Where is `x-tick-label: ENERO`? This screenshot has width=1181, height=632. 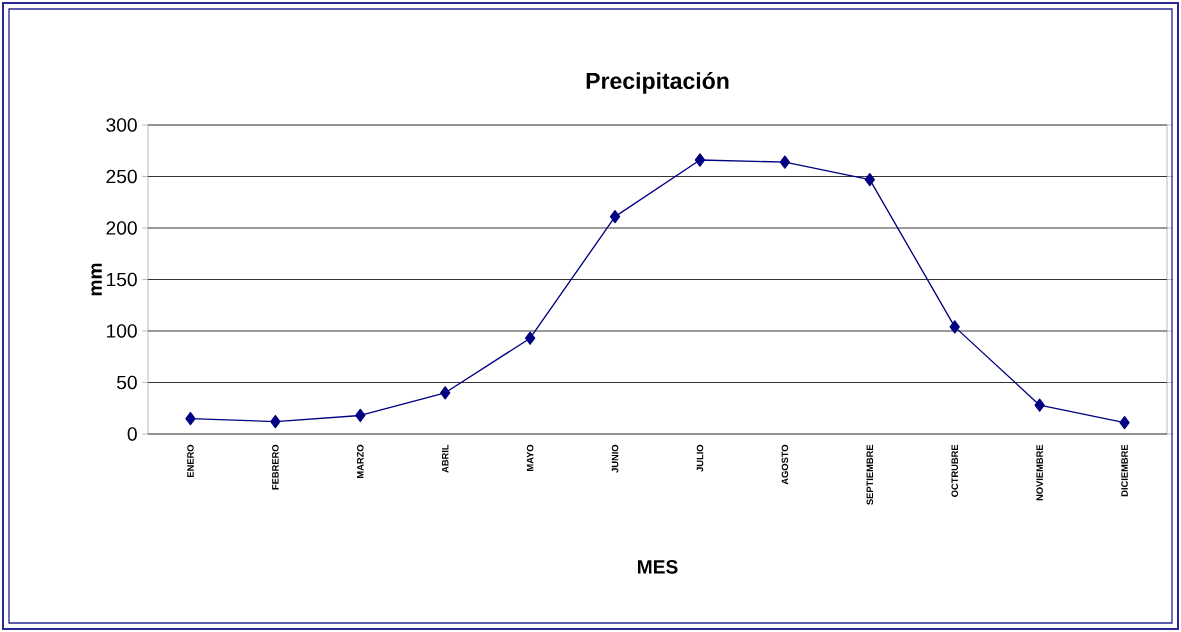 x-tick-label: ENERO is located at coordinates (190, 460).